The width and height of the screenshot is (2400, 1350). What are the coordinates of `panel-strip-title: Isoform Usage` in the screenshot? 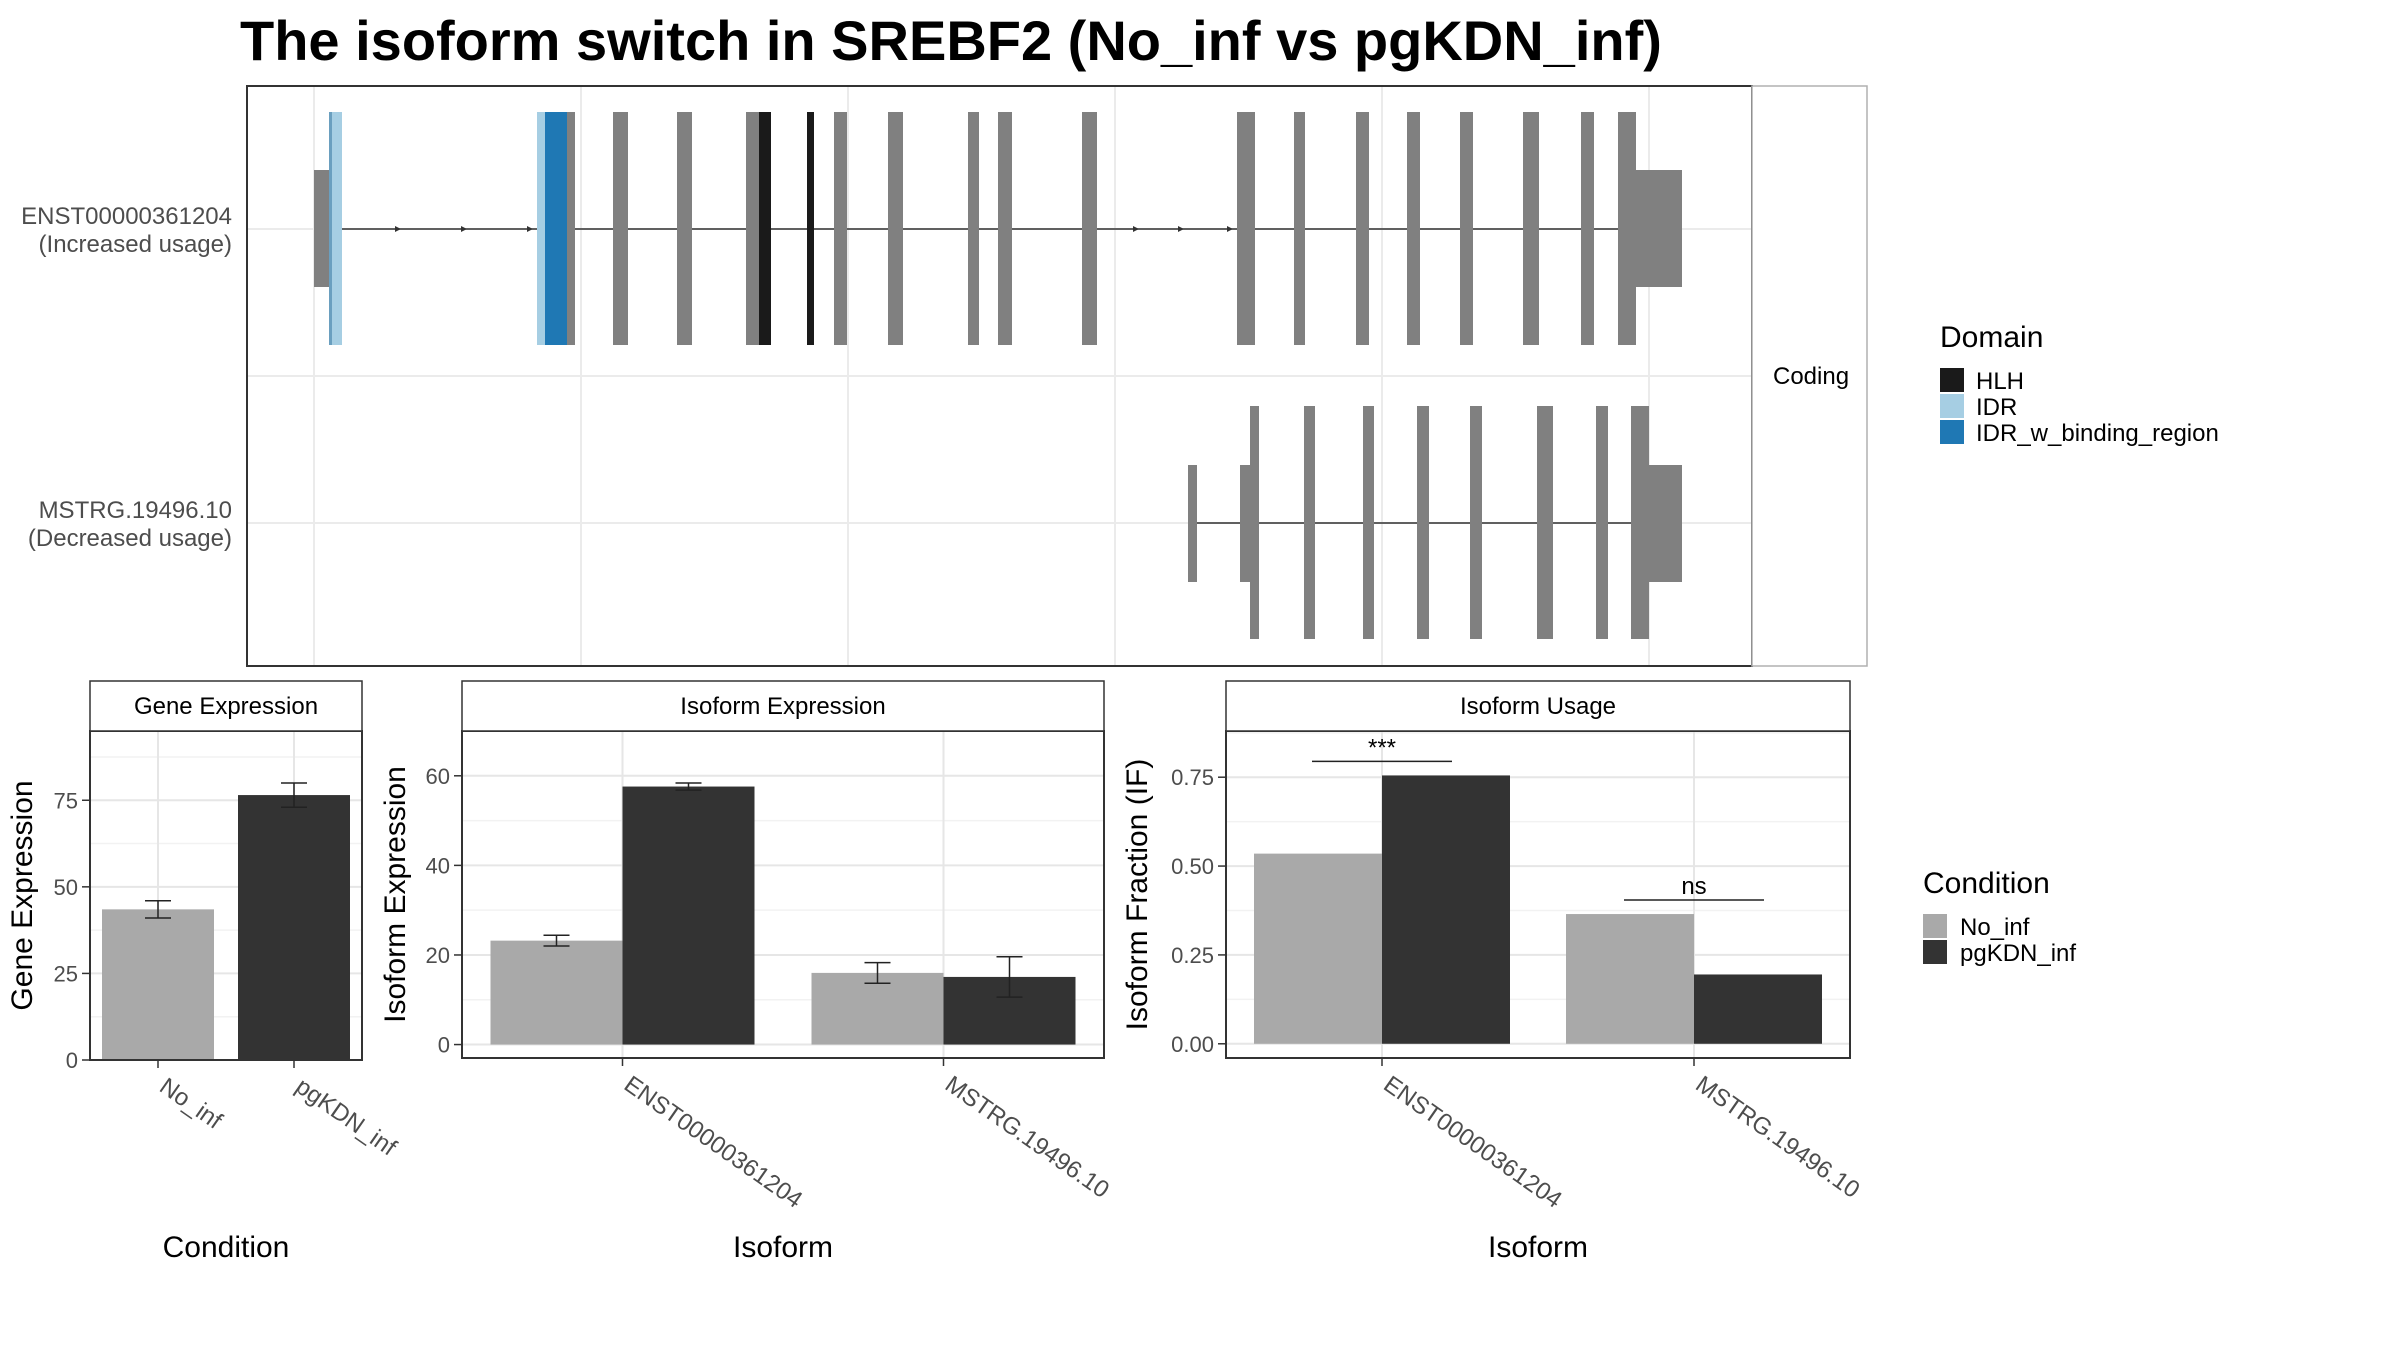 It's located at (1538, 706).